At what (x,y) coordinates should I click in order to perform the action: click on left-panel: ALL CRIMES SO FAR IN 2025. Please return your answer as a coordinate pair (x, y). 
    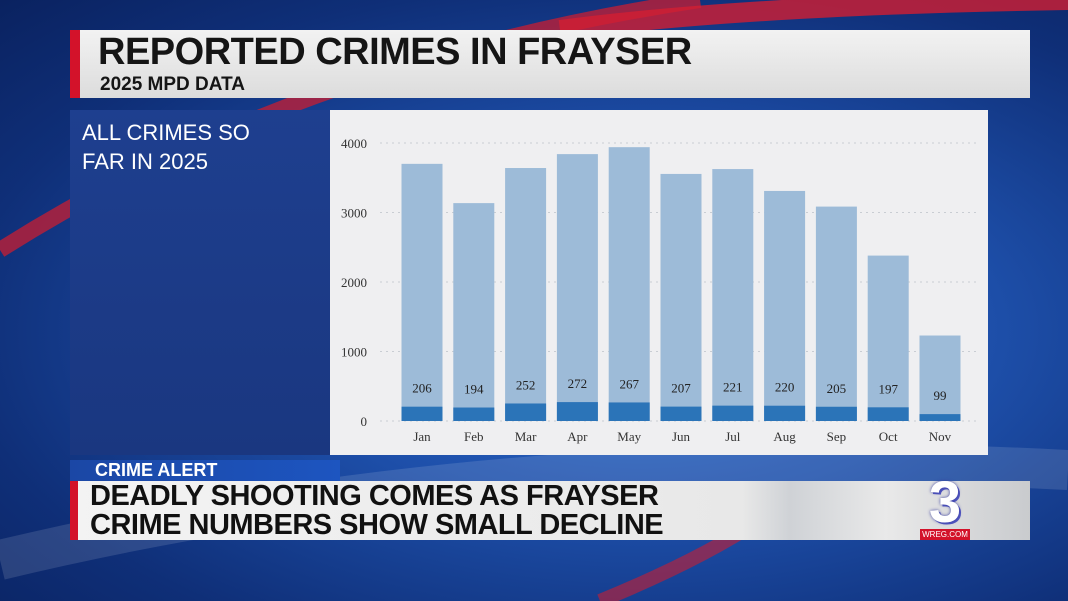
    Looking at the image, I should click on (200, 282).